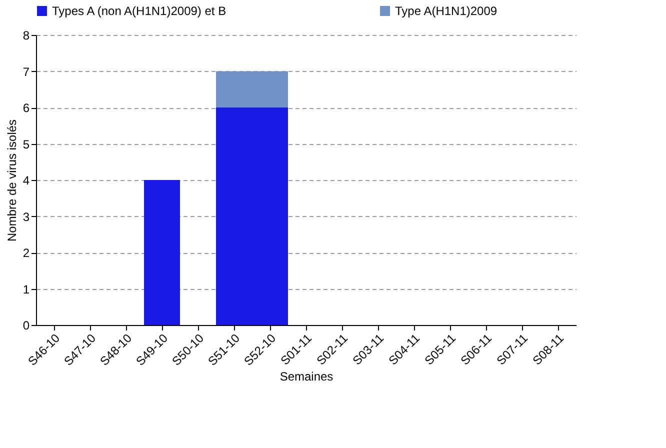  I want to click on y-tick-label: 8, so click(26, 35).